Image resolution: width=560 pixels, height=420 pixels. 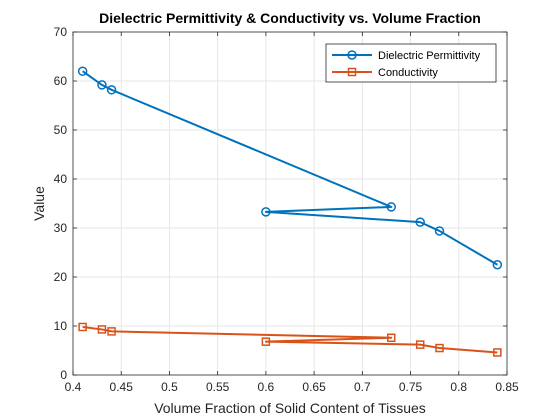 I want to click on x-tick-label: 0.4, so click(x=73, y=387).